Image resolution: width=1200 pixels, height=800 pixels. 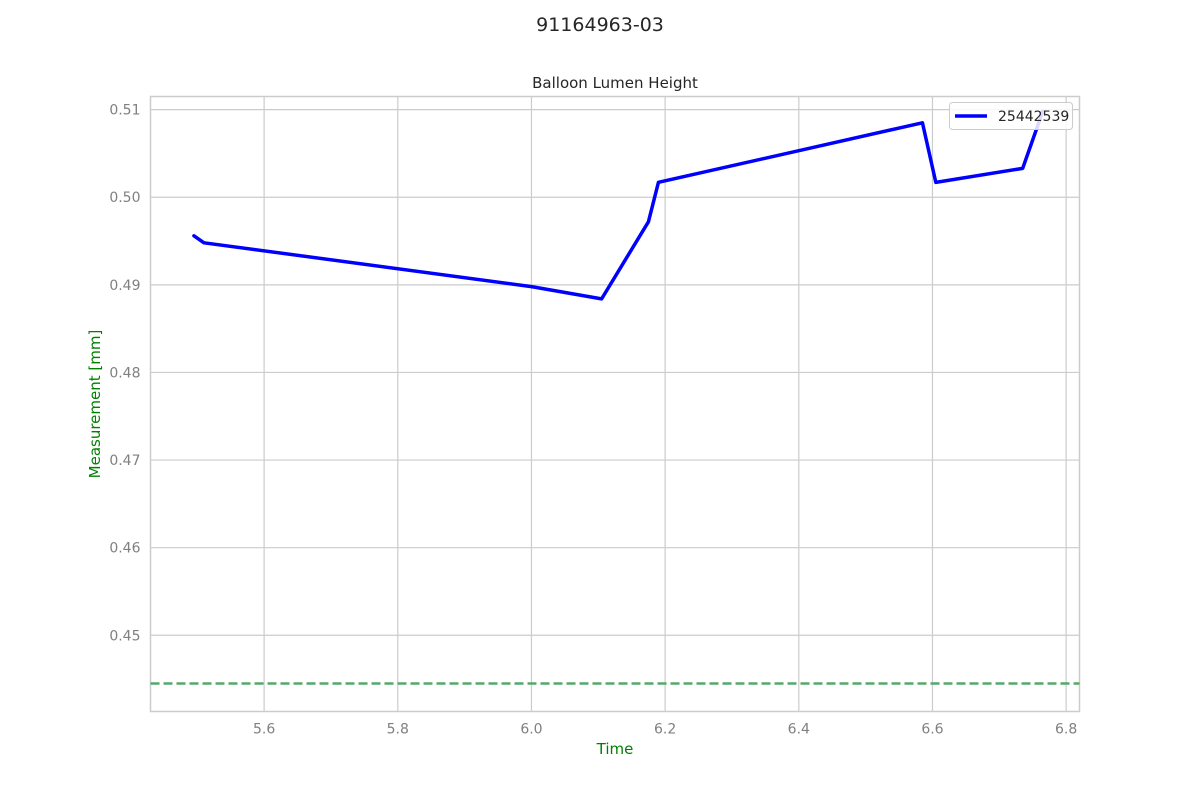 What do you see at coordinates (124, 286) in the screenshot?
I see `y-tick-label: 0.49` at bounding box center [124, 286].